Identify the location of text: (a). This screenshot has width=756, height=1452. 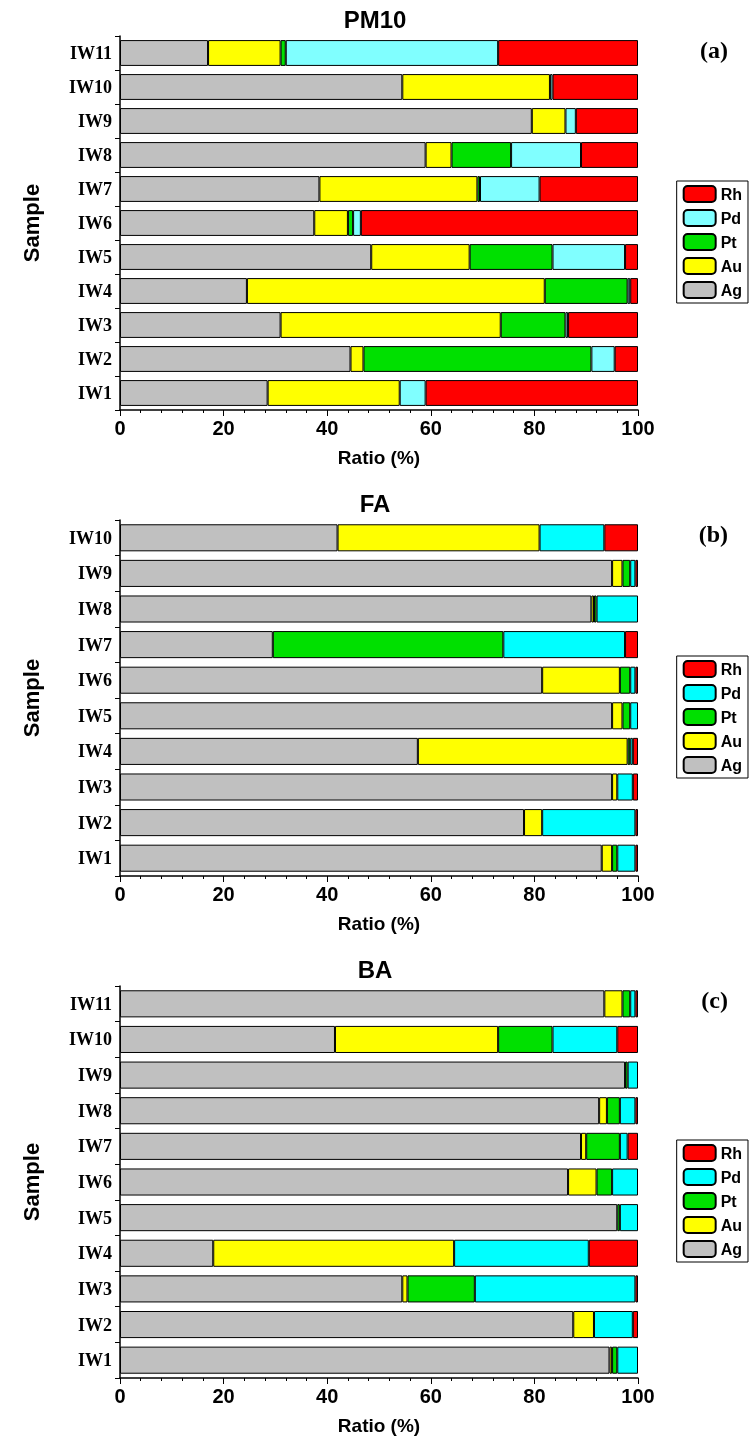
(714, 50).